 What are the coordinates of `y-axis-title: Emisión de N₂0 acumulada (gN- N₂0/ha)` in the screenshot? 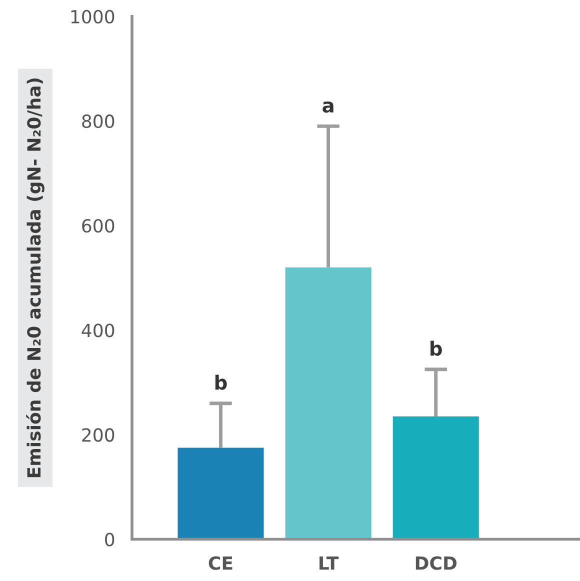 It's located at (35, 278).